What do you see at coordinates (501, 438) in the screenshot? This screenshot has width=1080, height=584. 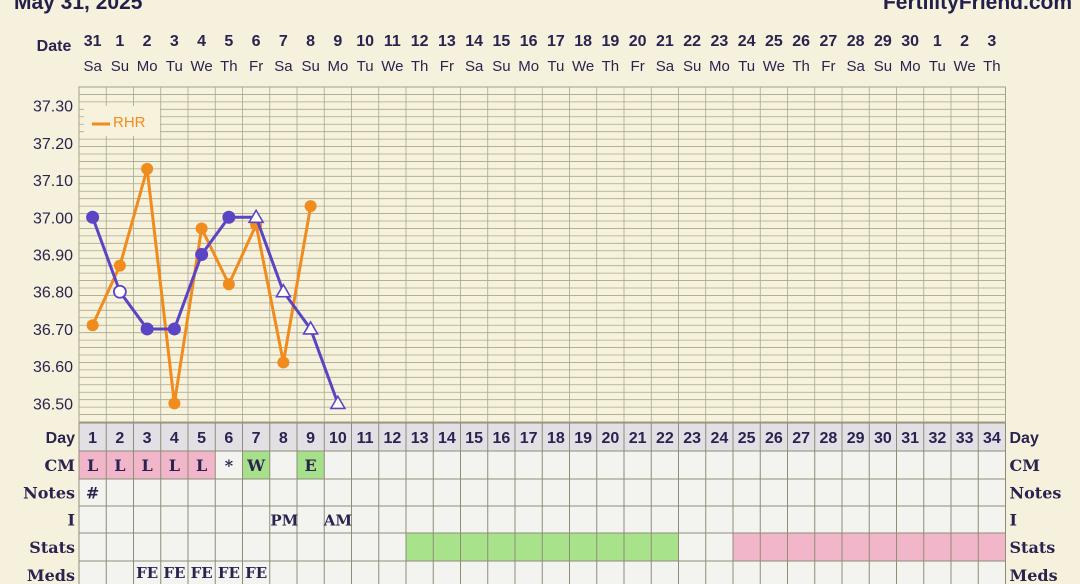 I see `day-number: 16` at bounding box center [501, 438].